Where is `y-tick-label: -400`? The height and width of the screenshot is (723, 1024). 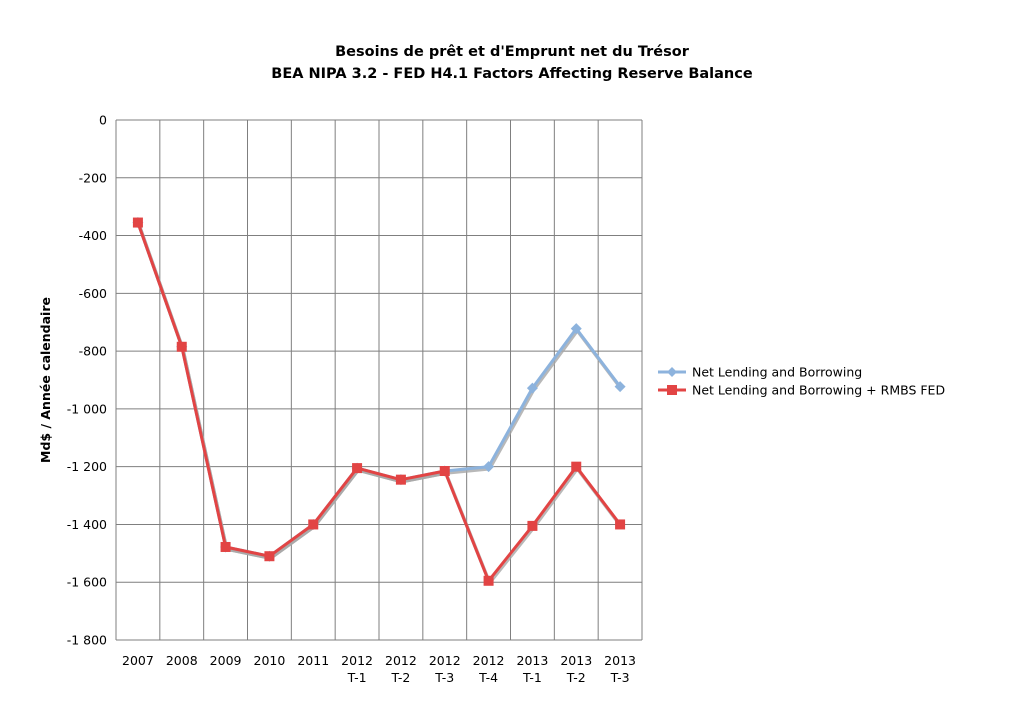 y-tick-label: -400 is located at coordinates (93, 235).